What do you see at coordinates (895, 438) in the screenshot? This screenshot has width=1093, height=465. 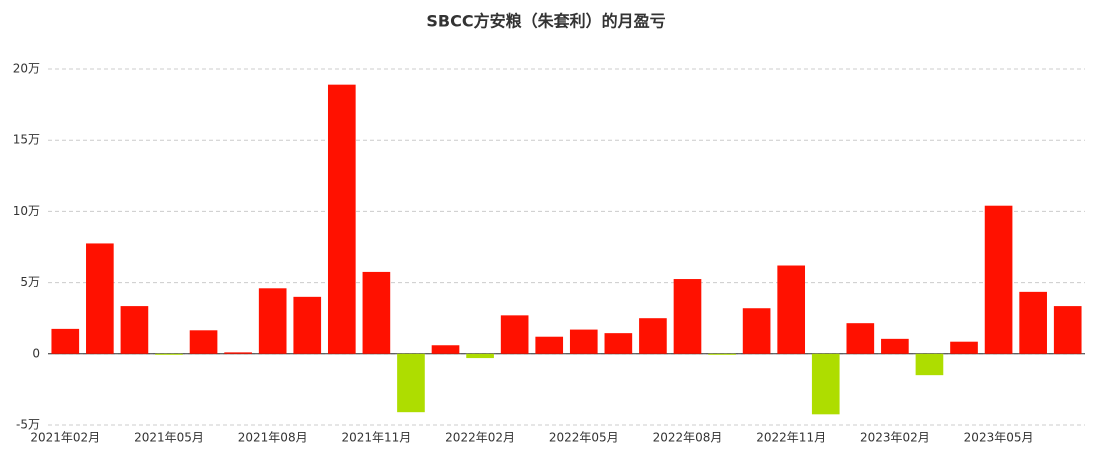 I see `x-tick-label: 2023年02月` at bounding box center [895, 438].